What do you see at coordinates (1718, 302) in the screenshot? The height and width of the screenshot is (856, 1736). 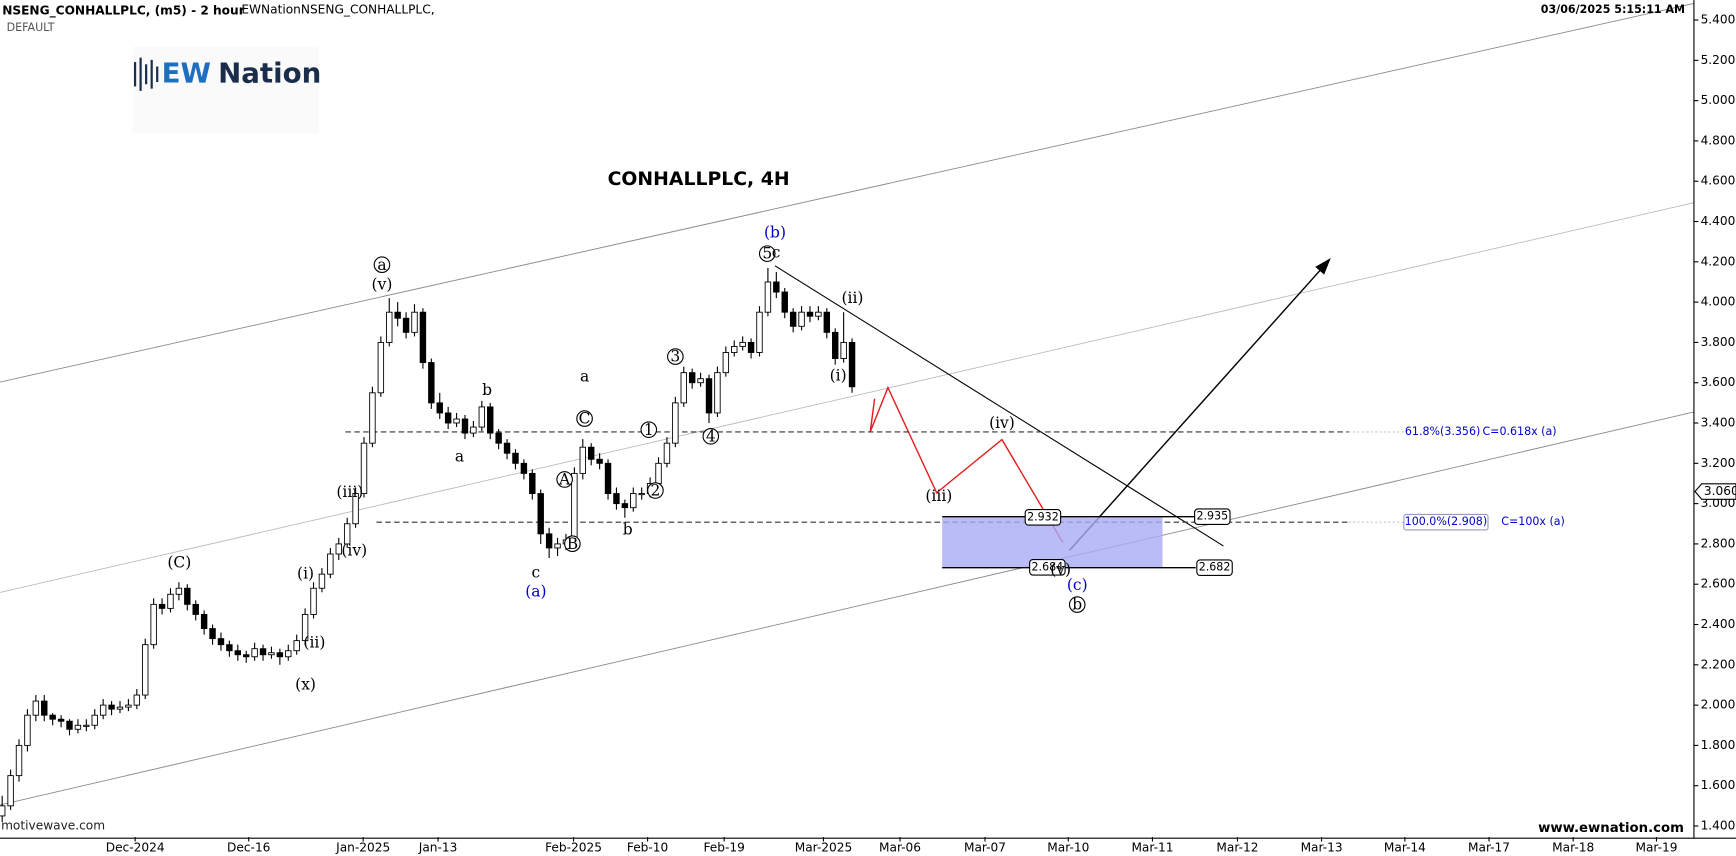 I see `y-tick-label: 4.000` at bounding box center [1718, 302].